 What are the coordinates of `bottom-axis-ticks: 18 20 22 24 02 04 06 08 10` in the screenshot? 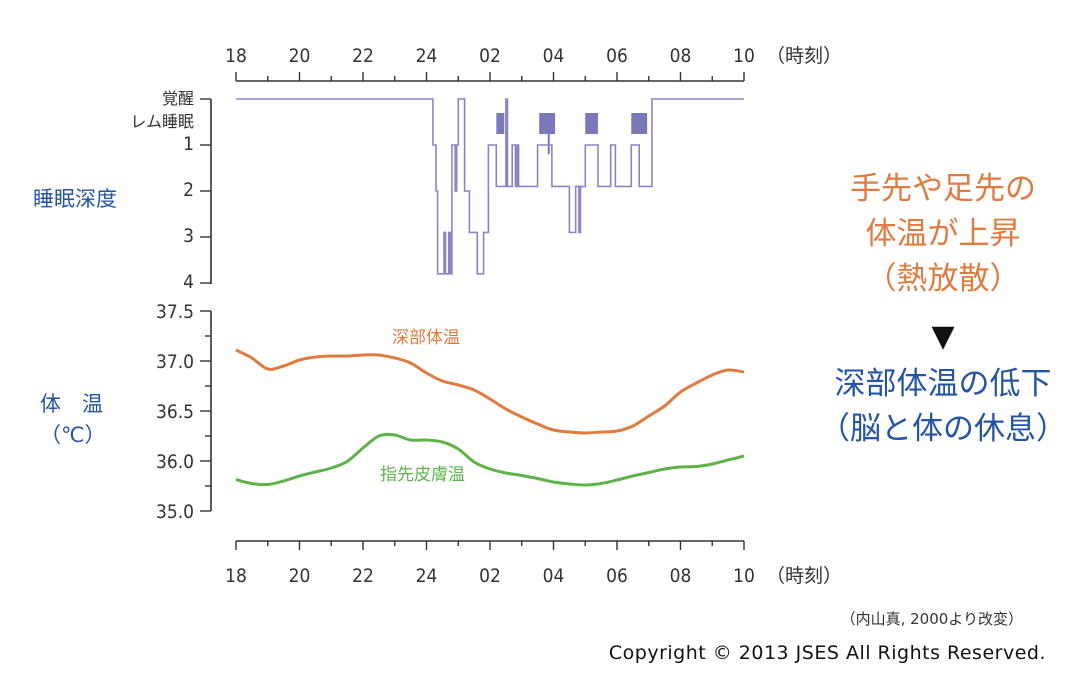 It's located at (490, 564).